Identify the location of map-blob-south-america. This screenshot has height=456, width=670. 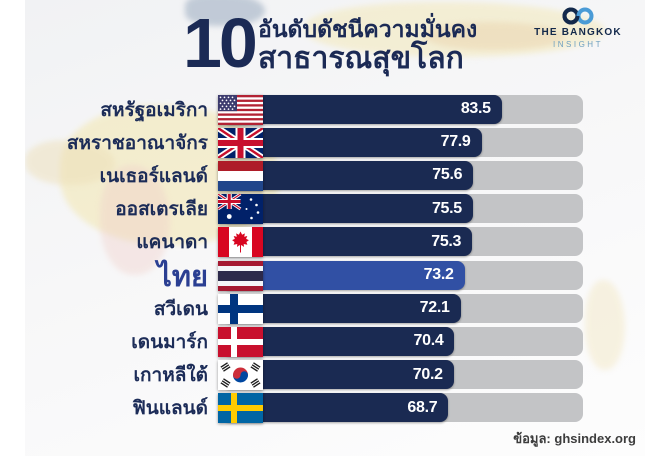
(135, 220).